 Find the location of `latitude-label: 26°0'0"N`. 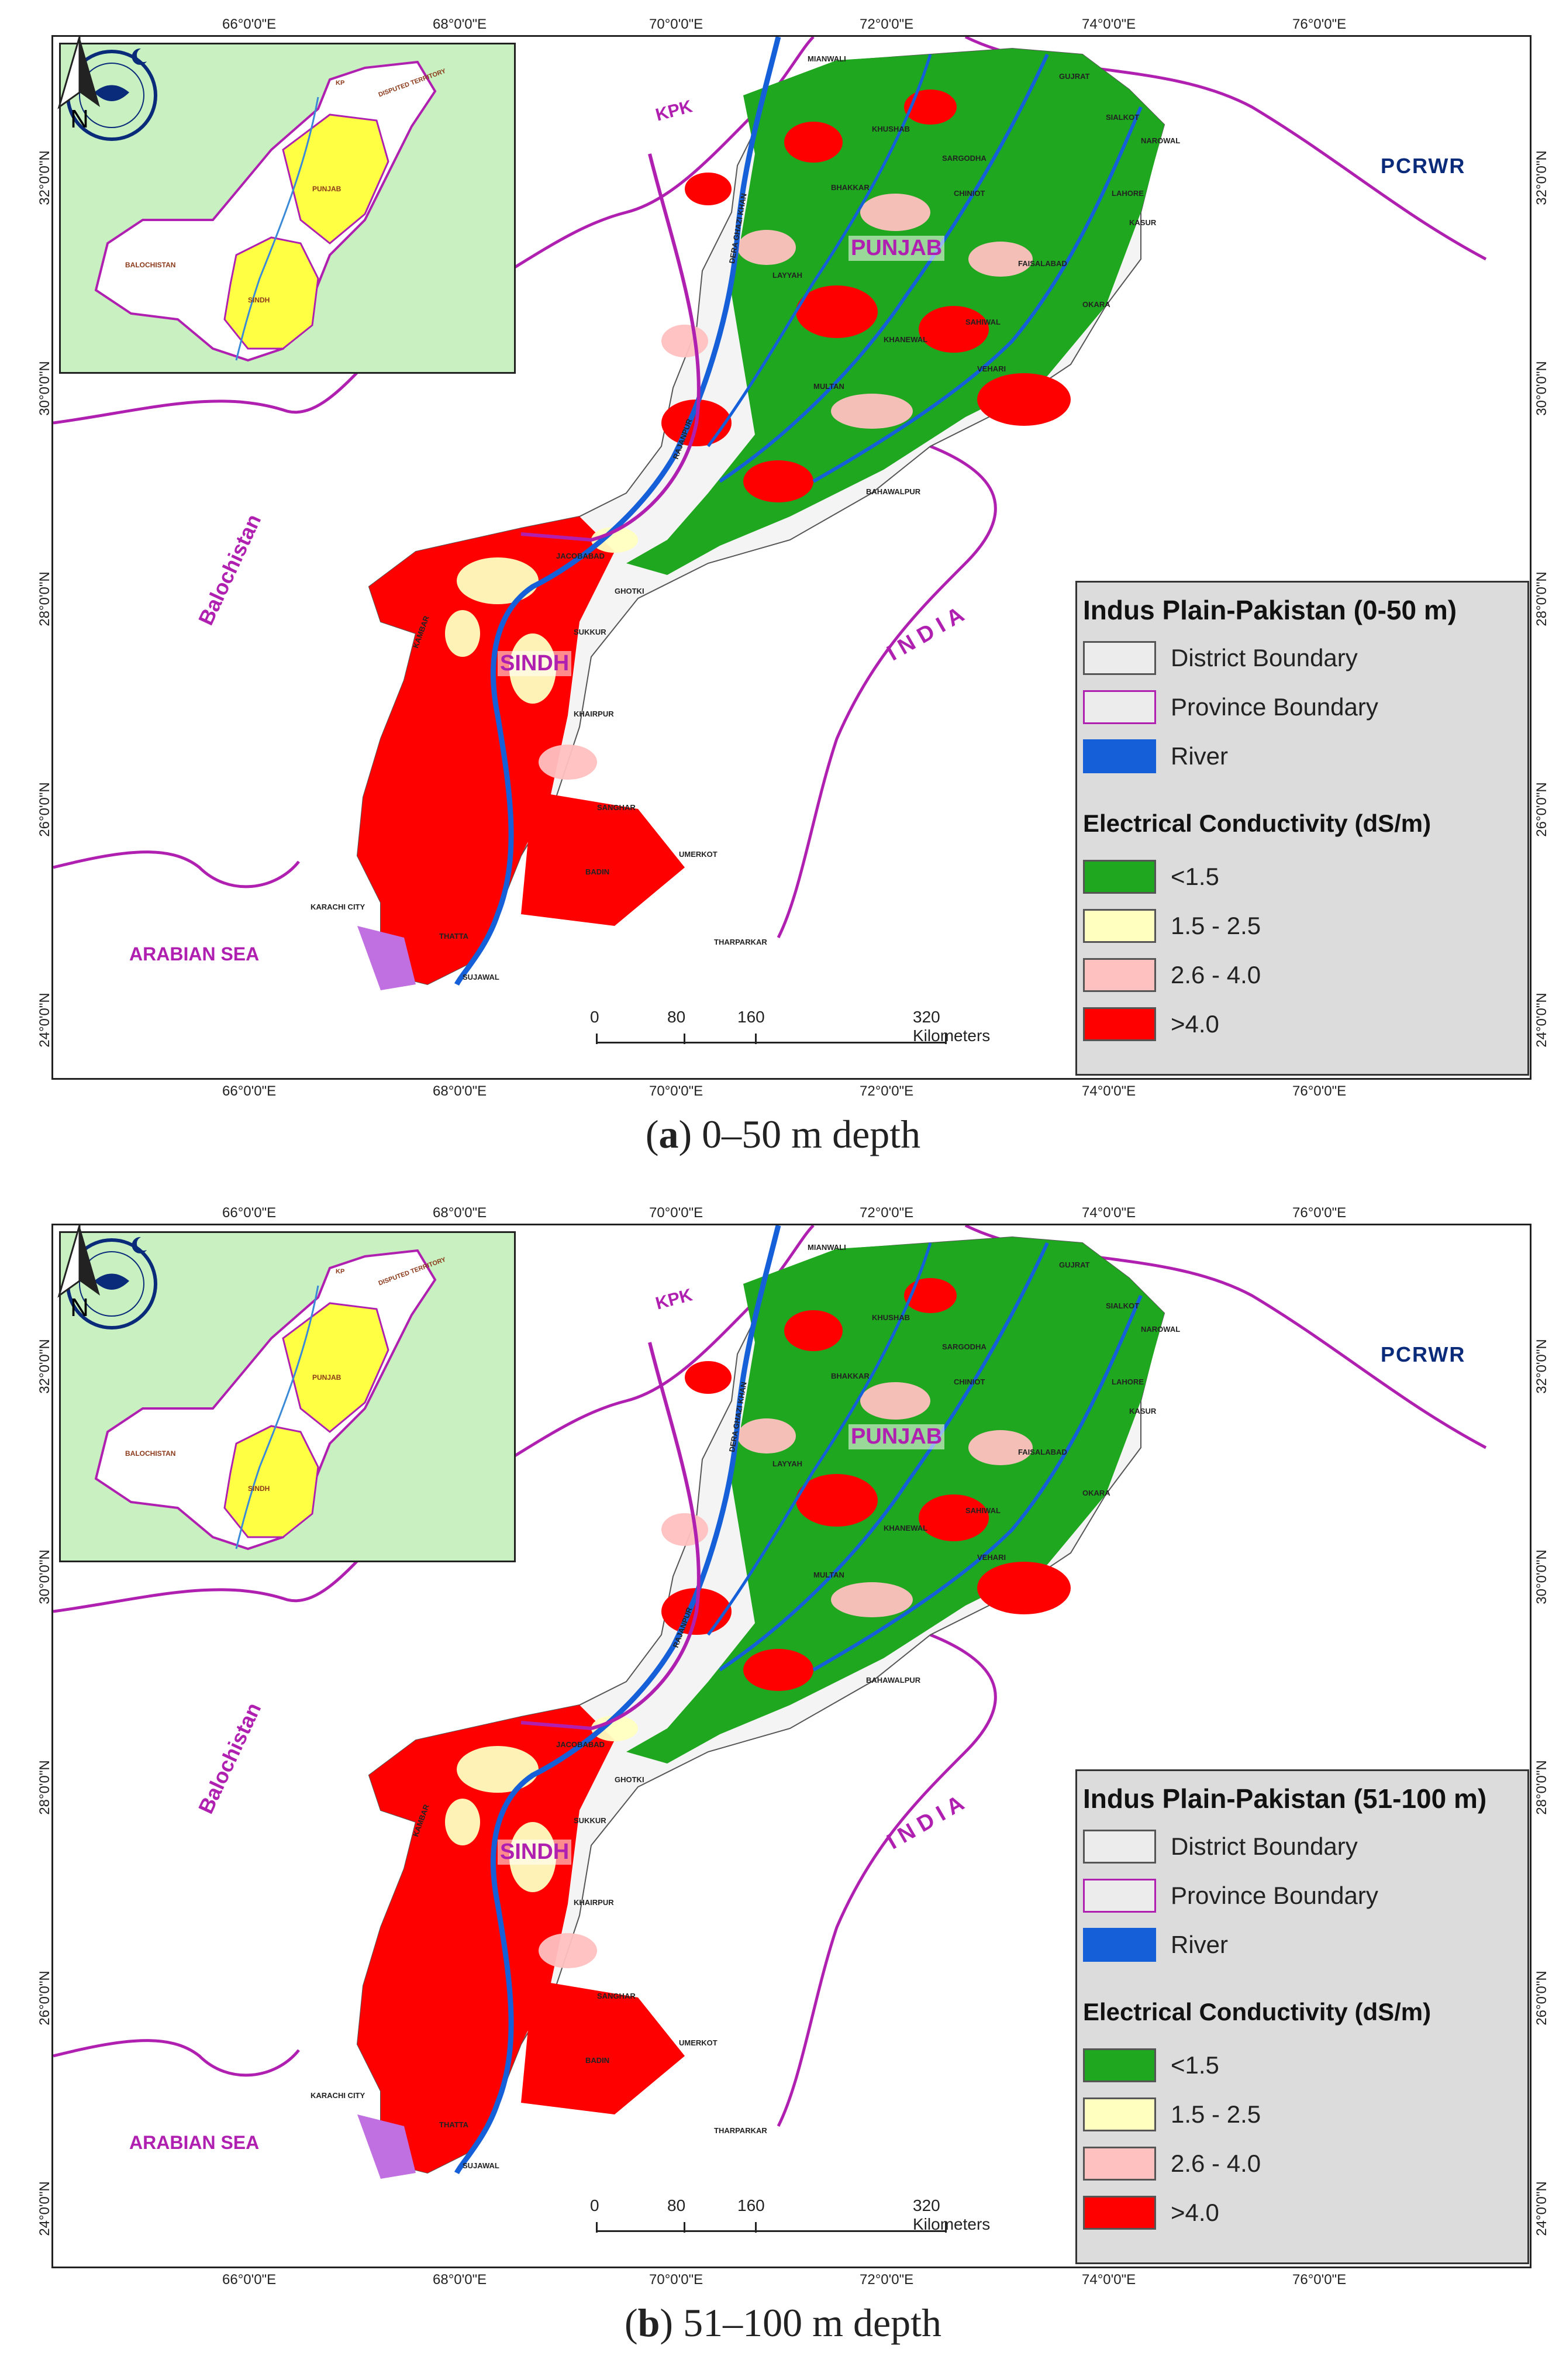

latitude-label: 26°0'0"N is located at coordinates (1542, 809).